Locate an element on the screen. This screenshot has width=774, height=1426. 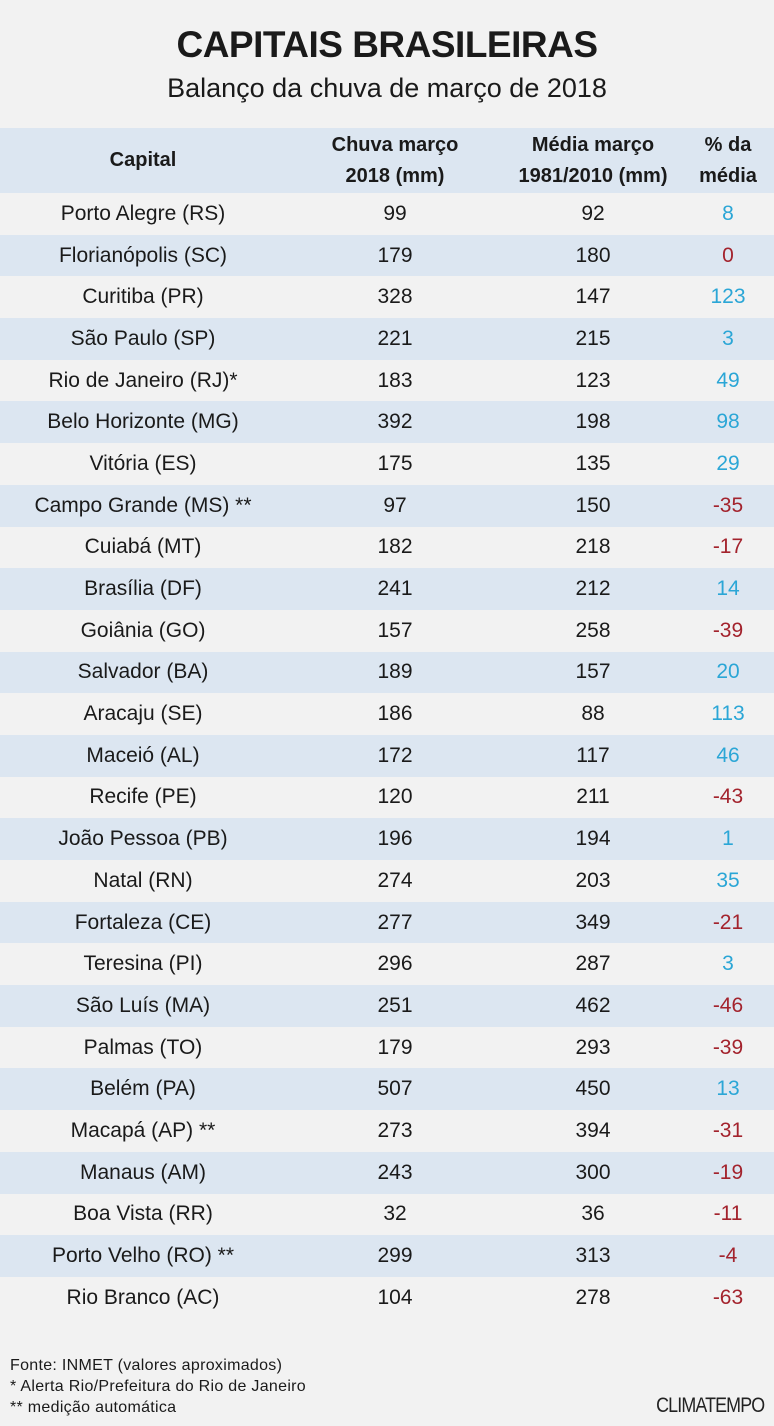
rain-2018-cell: 186 is located at coordinates (395, 714).